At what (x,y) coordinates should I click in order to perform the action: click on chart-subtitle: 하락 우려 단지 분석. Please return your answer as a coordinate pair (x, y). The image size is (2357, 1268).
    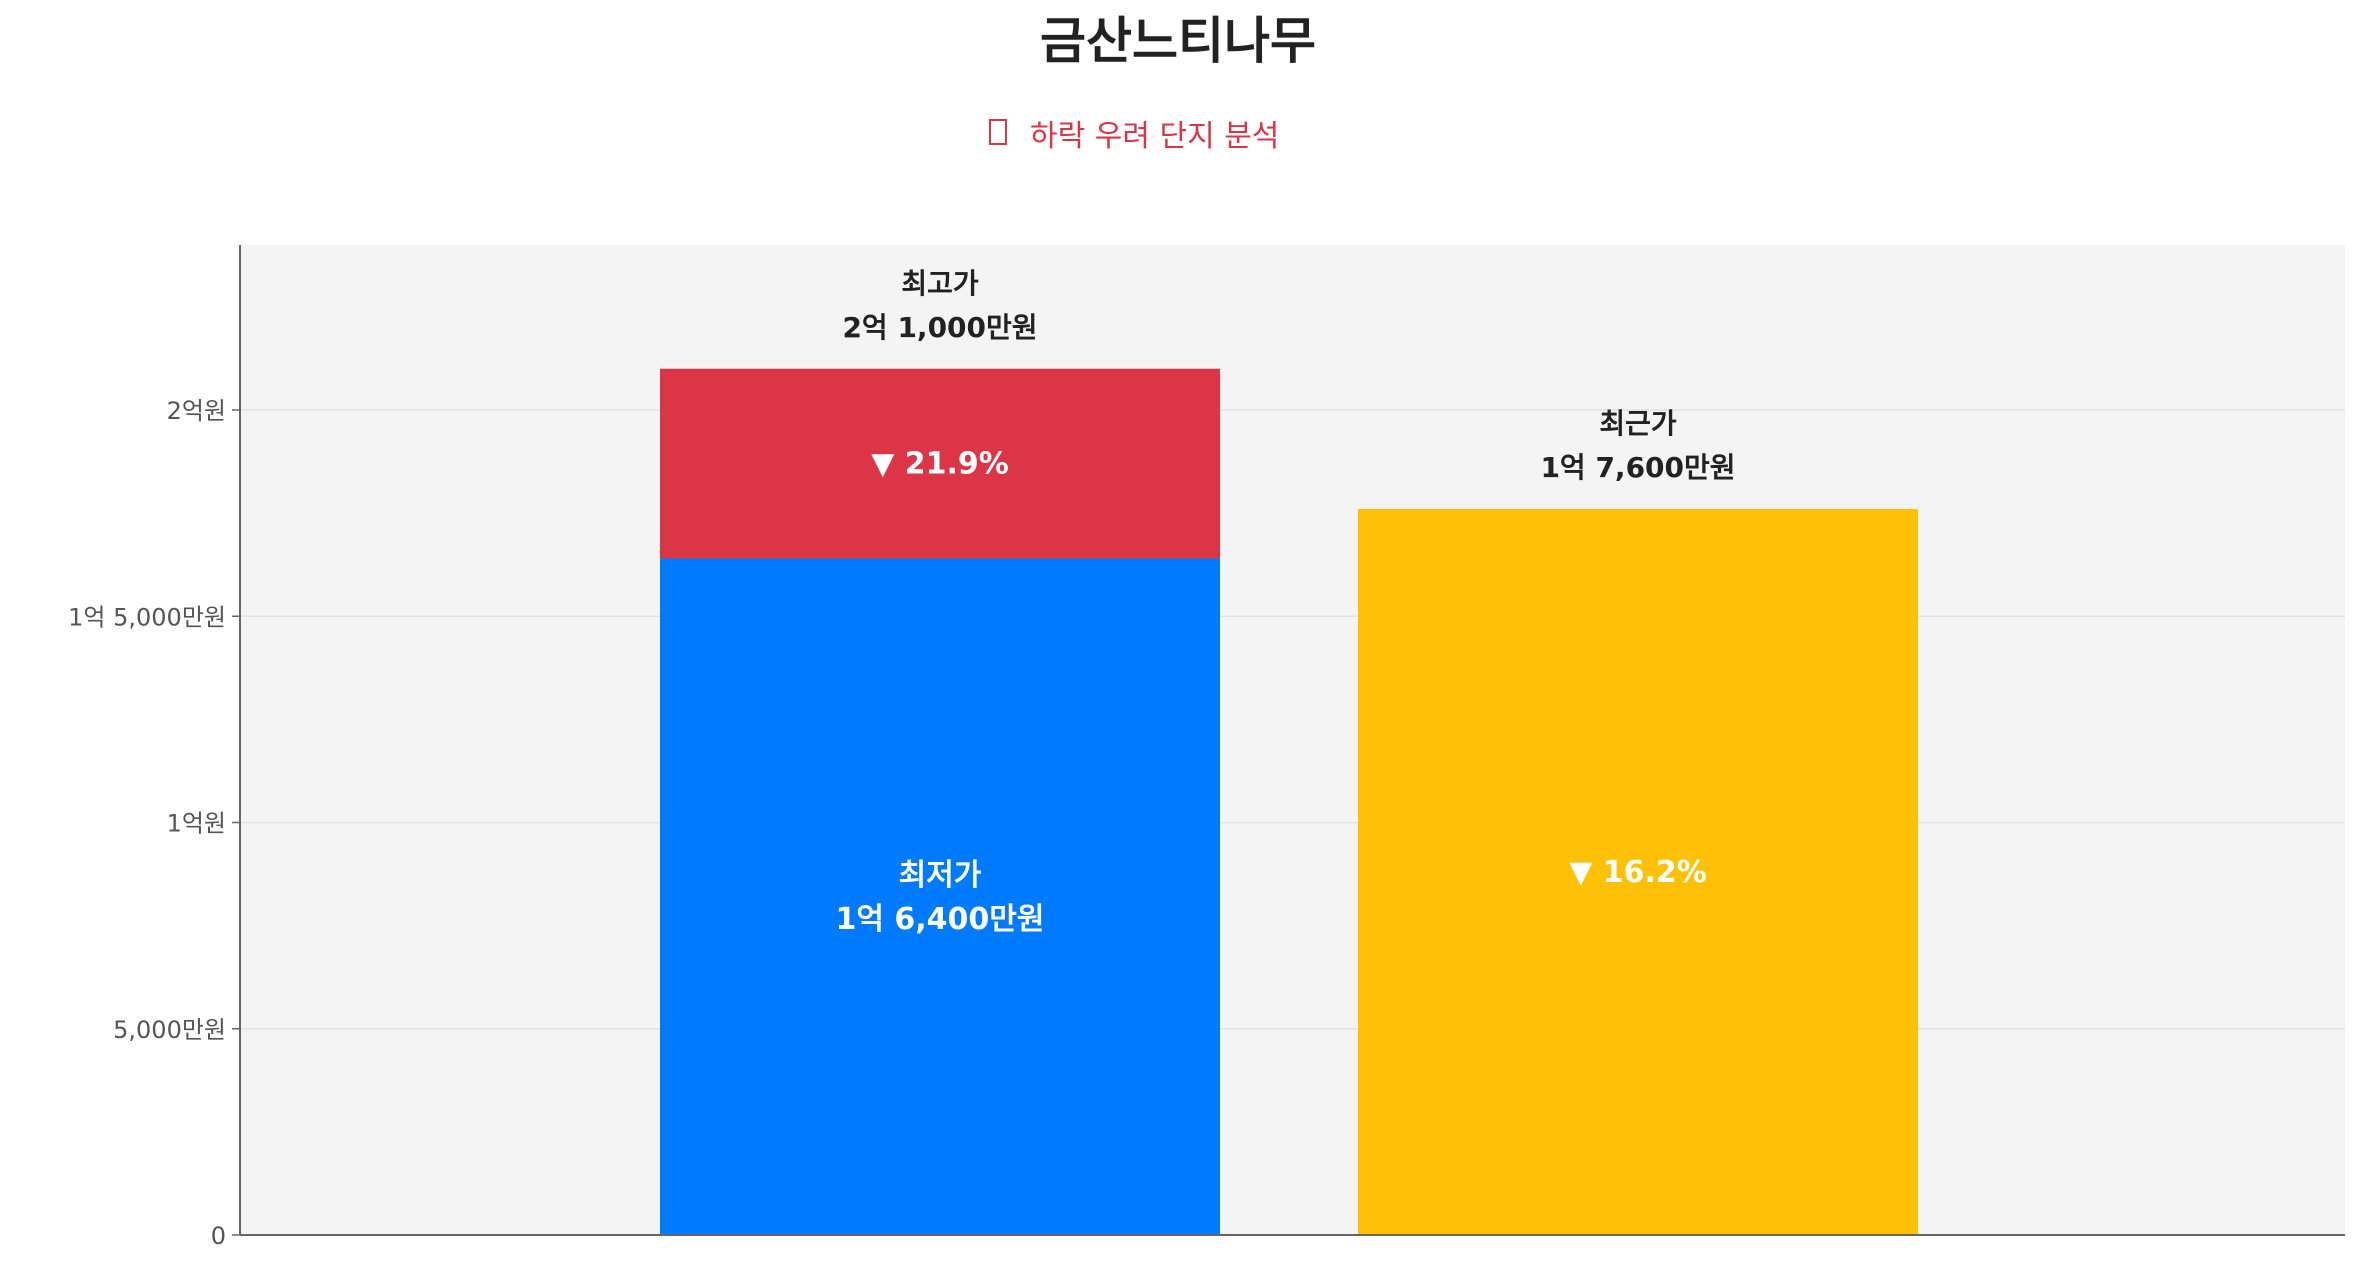
    Looking at the image, I should click on (1134, 136).